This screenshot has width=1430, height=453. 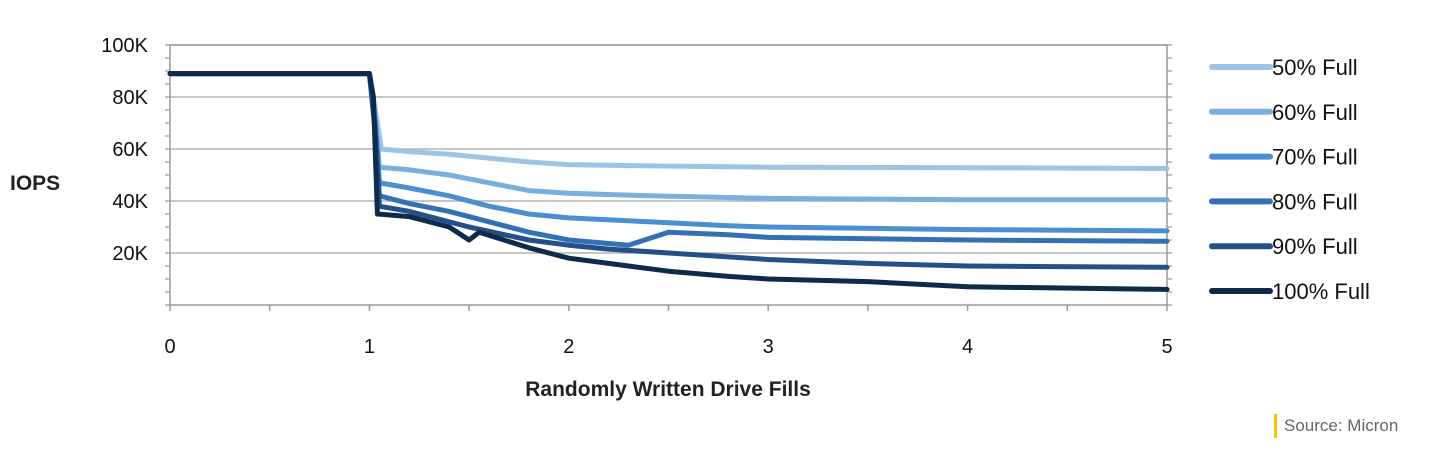 What do you see at coordinates (1166, 347) in the screenshot?
I see `x-tick-label: 5` at bounding box center [1166, 347].